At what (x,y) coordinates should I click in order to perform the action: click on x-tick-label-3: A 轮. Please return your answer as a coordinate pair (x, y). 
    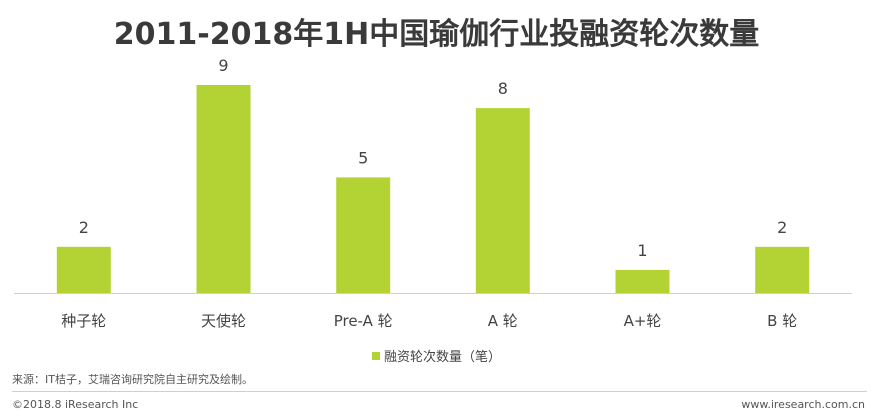
    Looking at the image, I should click on (503, 321).